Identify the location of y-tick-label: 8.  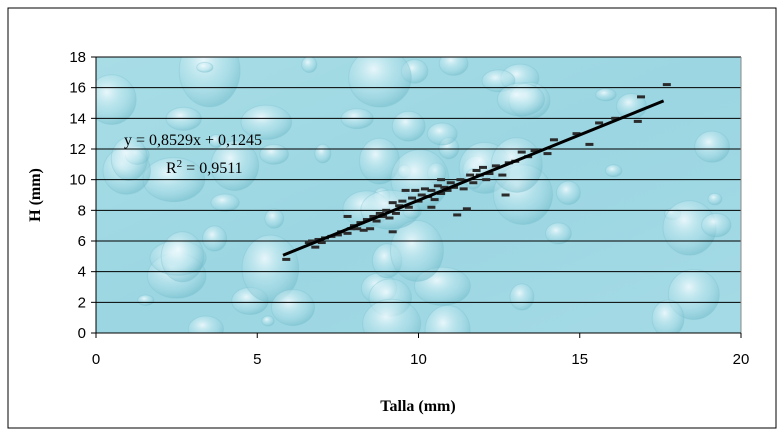
(82, 210).